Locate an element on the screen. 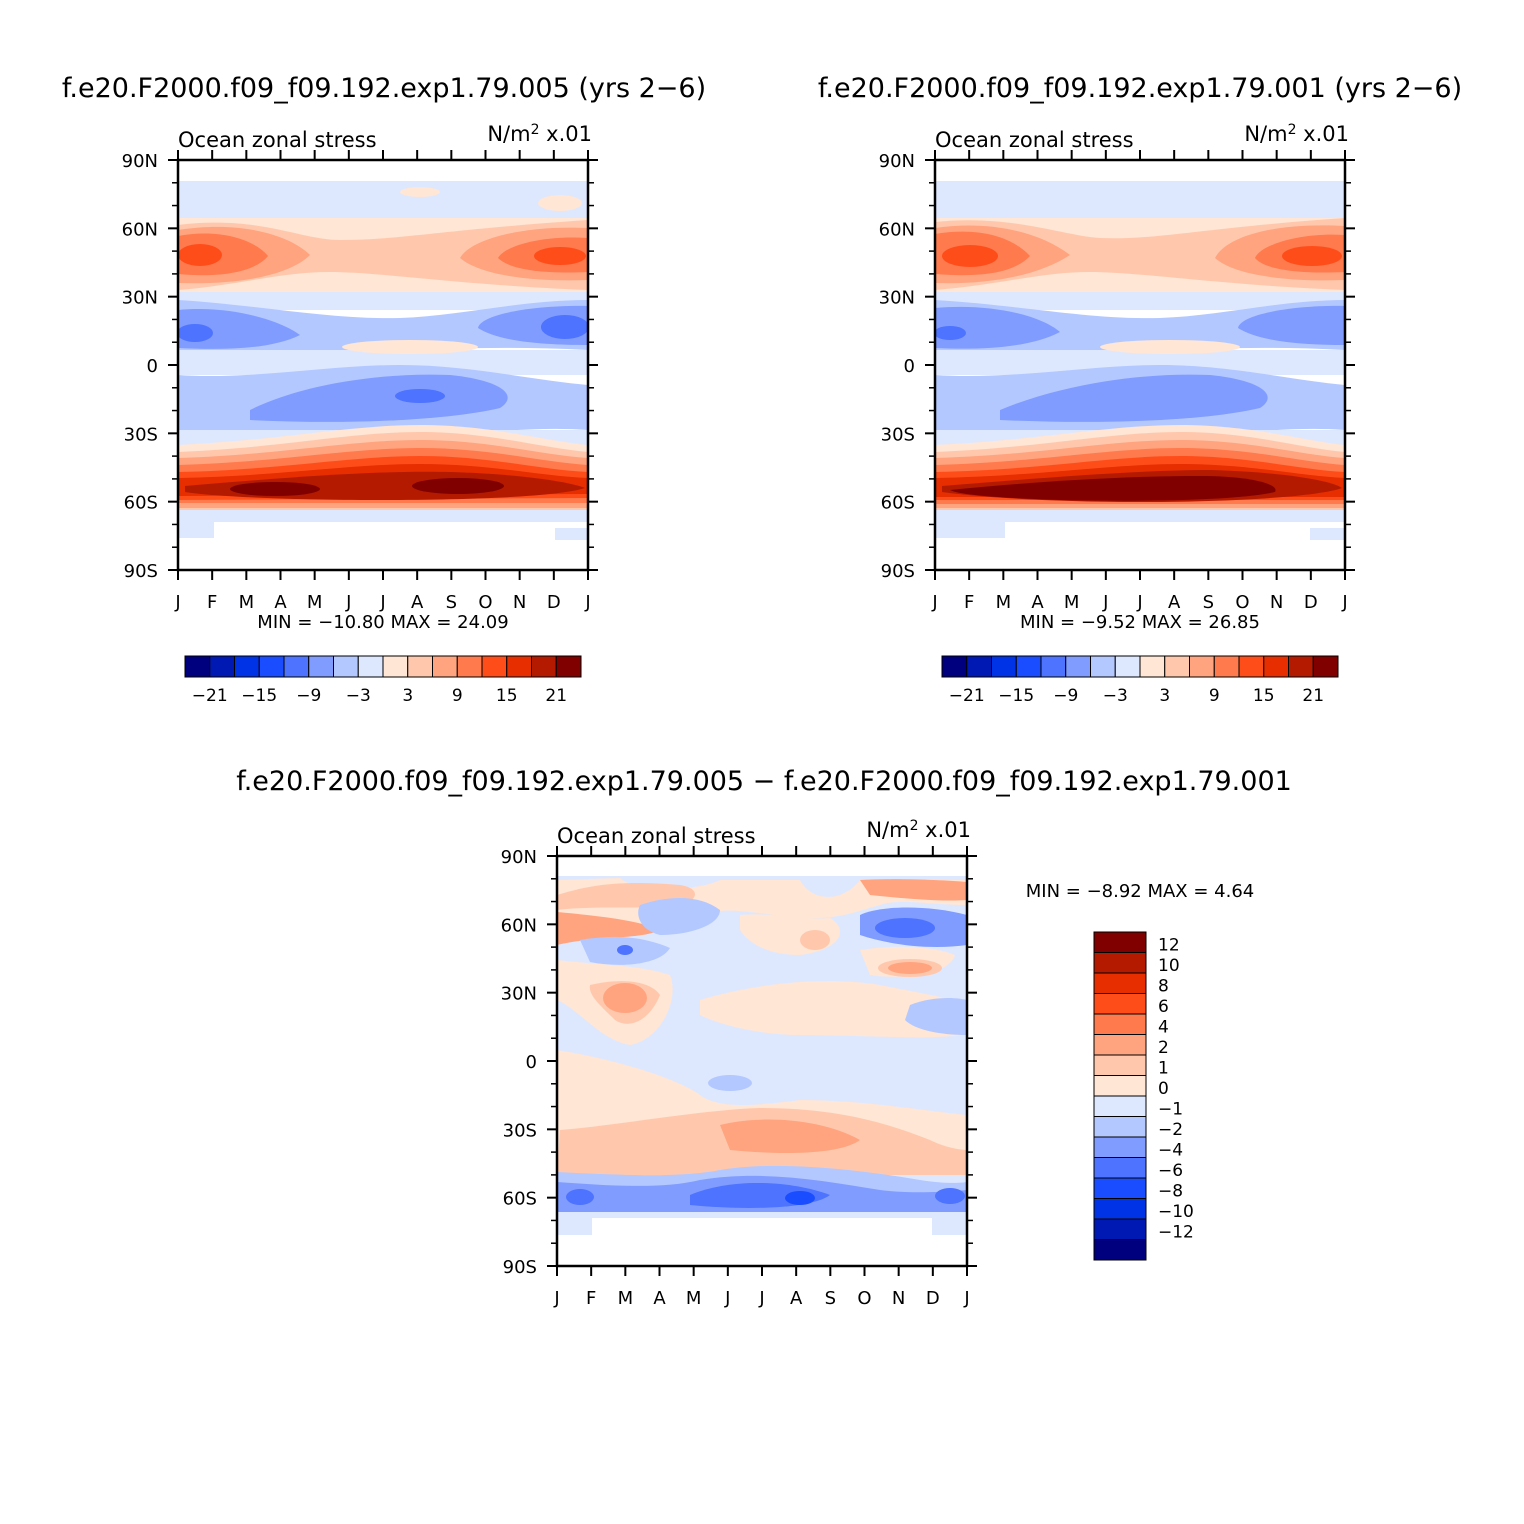  panel-1-y-tick-label: 30S is located at coordinates (141, 434).